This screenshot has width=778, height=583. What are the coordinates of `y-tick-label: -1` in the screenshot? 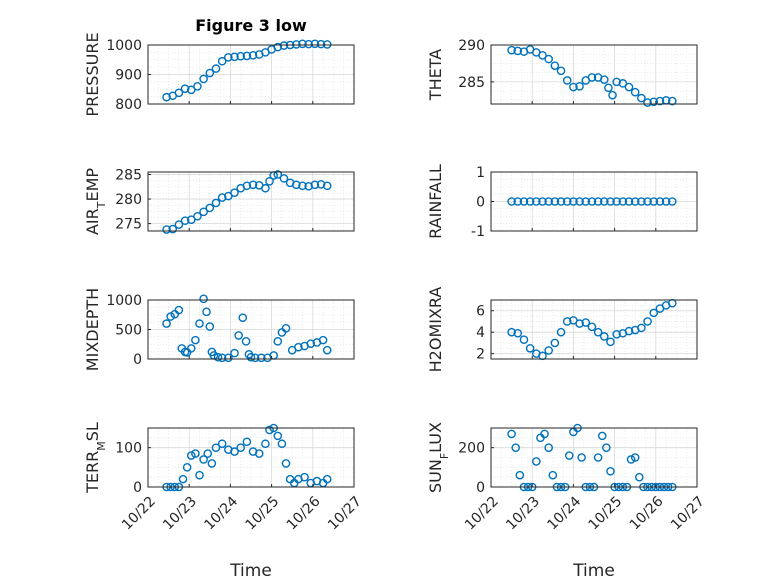 It's located at (478, 232).